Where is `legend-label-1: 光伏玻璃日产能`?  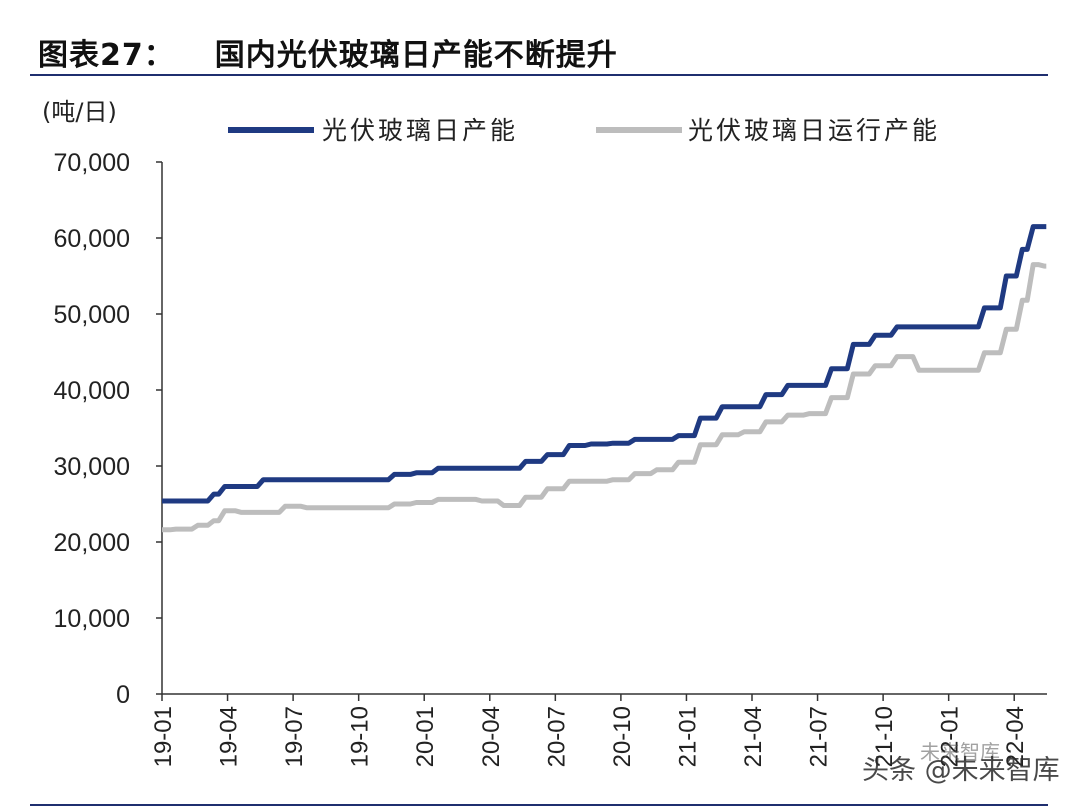
legend-label-1: 光伏玻璃日产能 is located at coordinates (420, 130).